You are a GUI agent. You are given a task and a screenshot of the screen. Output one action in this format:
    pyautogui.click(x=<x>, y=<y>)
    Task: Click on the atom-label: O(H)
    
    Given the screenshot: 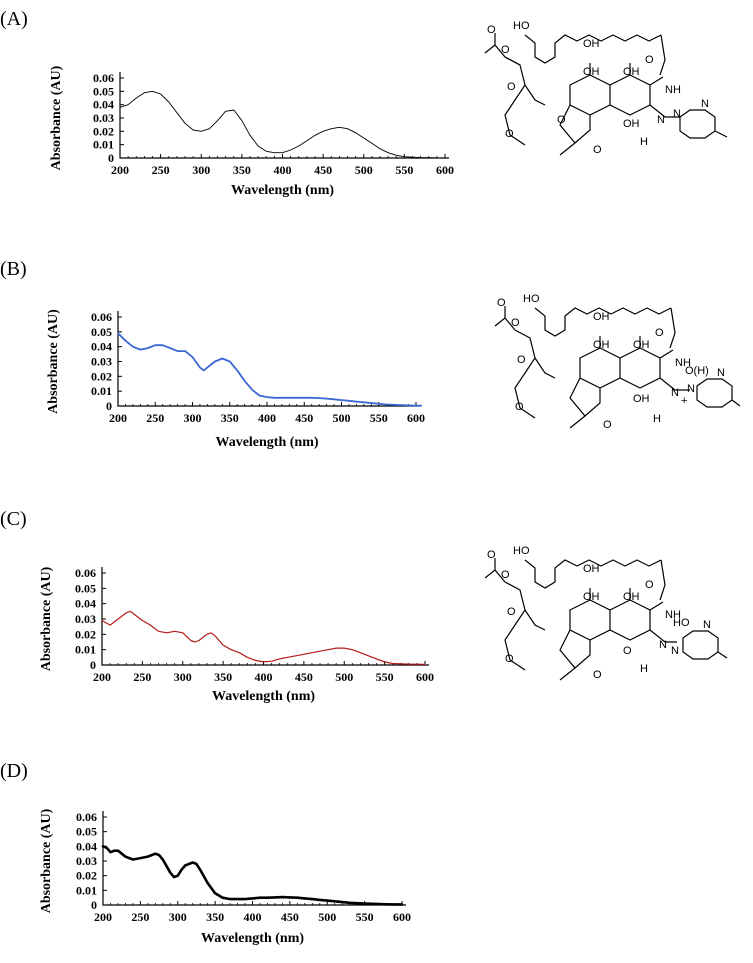 What is the action you would take?
    pyautogui.click(x=697, y=371)
    